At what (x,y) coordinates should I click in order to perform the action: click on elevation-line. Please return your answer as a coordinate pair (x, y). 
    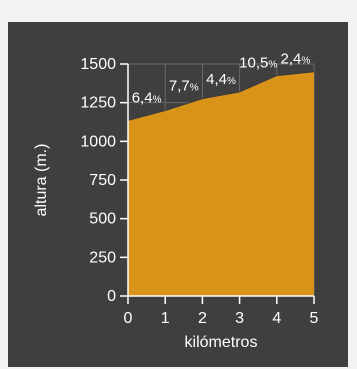
    Looking at the image, I should click on (221, 96).